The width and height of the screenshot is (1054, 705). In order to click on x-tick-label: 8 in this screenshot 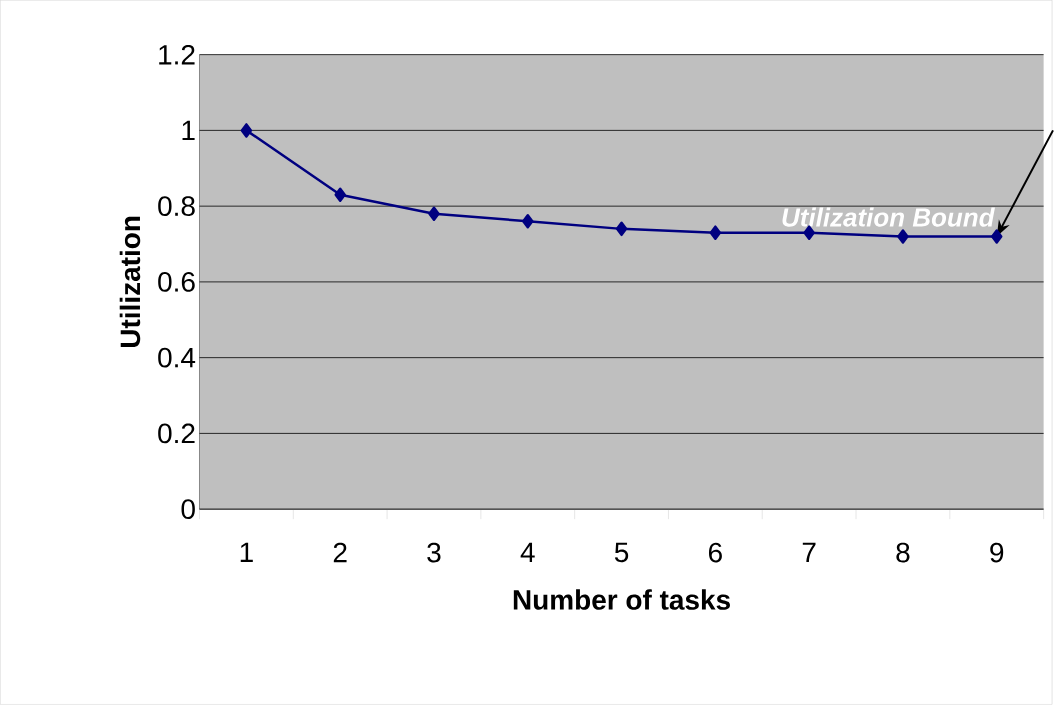, I will do `click(903, 552)`.